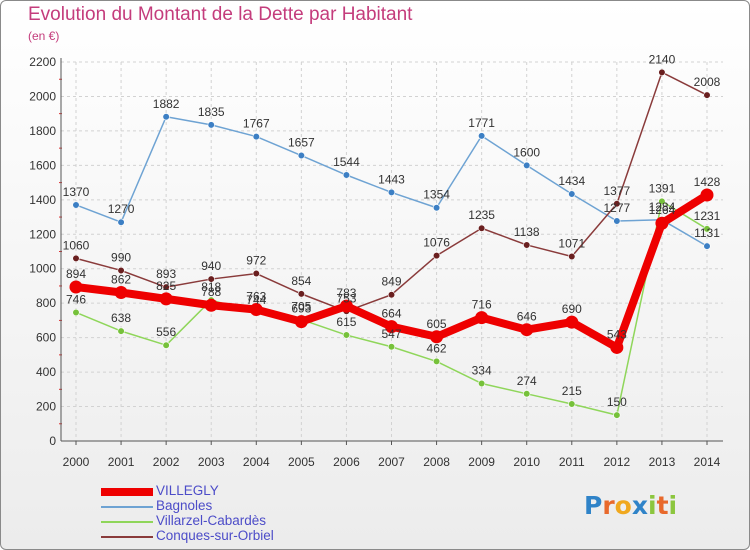 This screenshot has width=750, height=550. I want to click on y-tick-label: 1600, so click(42, 165).